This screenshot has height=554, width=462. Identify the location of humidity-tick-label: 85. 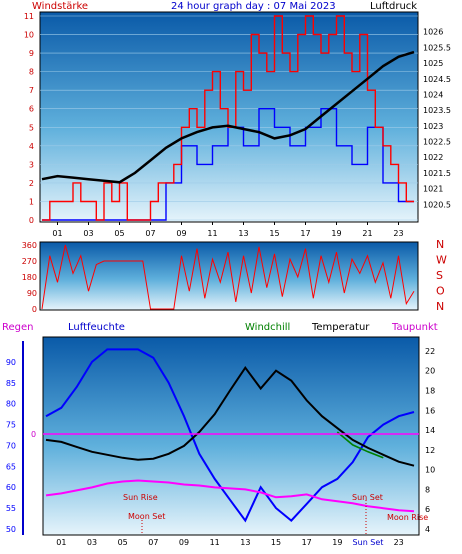
(11, 383).